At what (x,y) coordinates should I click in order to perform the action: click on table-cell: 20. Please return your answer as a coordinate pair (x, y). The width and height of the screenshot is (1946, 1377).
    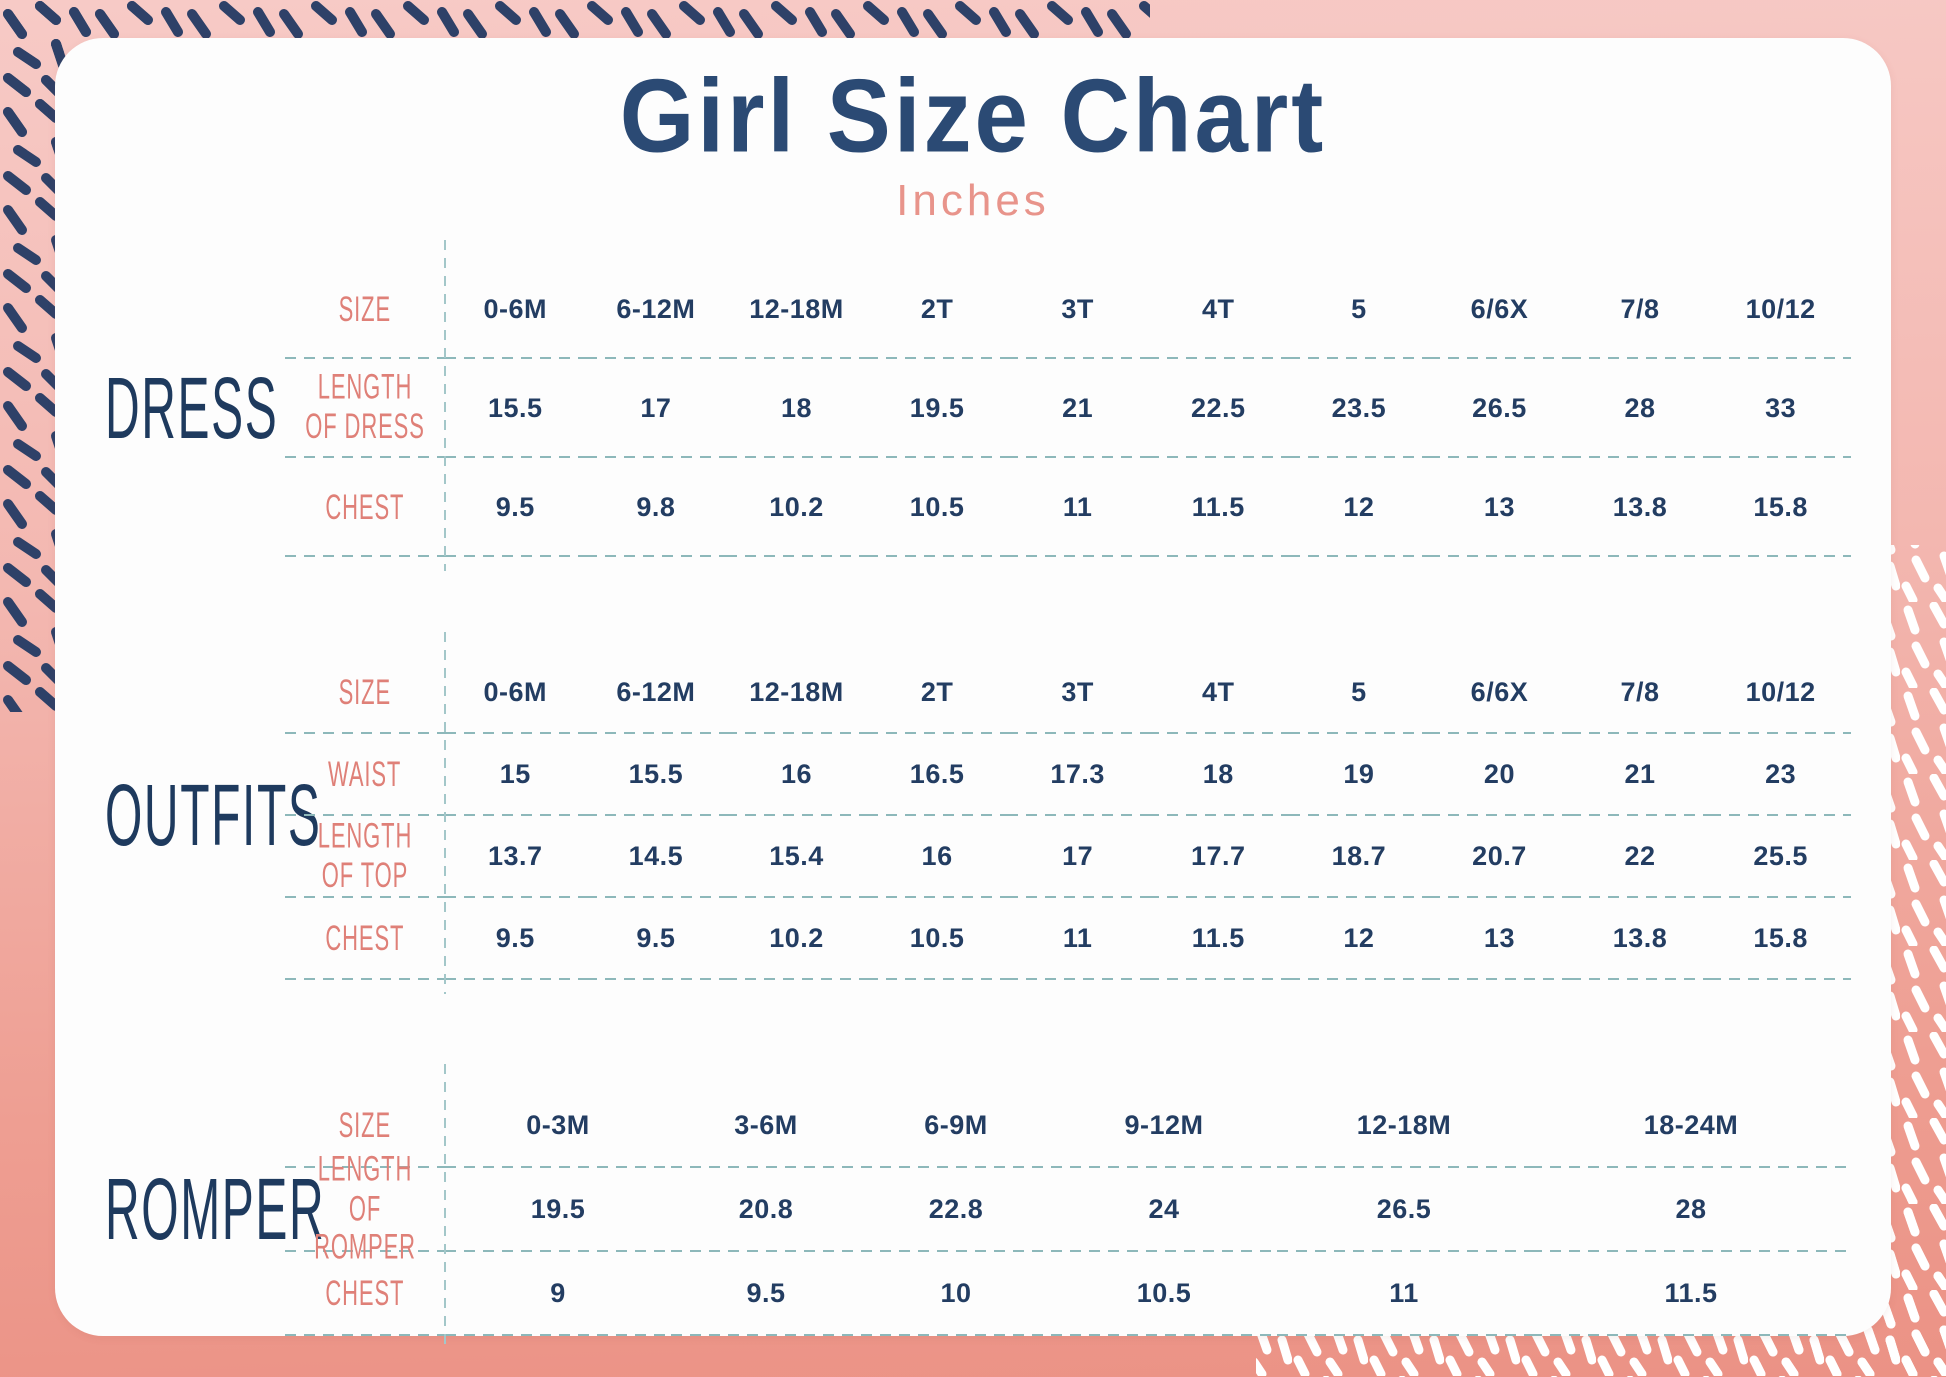
    Looking at the image, I should click on (1499, 774).